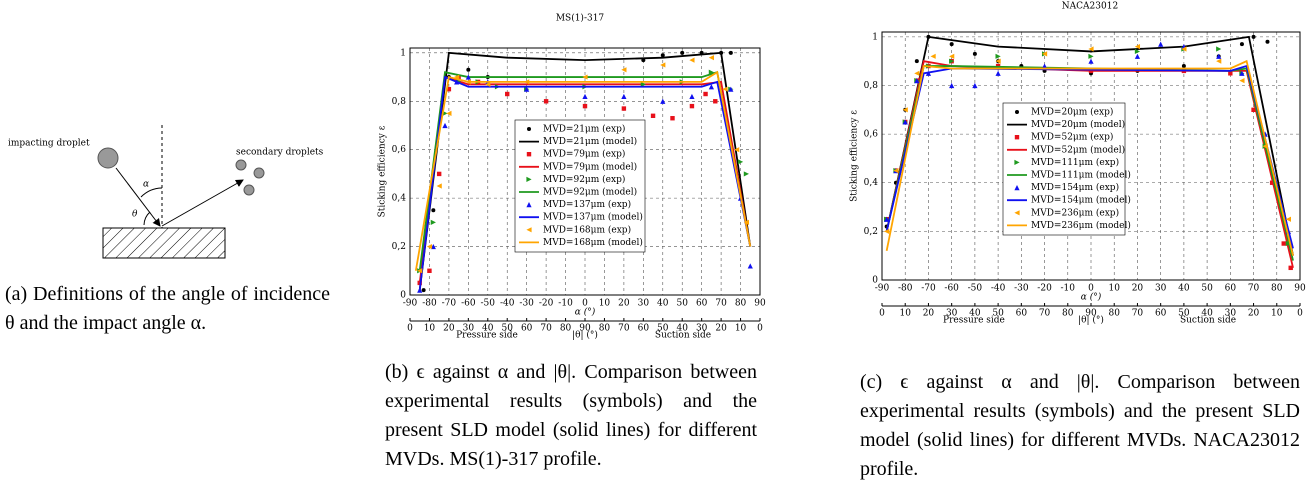 This screenshot has height=502, width=1309. What do you see at coordinates (399, 247) in the screenshot?
I see `y-tick-label: 0,2` at bounding box center [399, 247].